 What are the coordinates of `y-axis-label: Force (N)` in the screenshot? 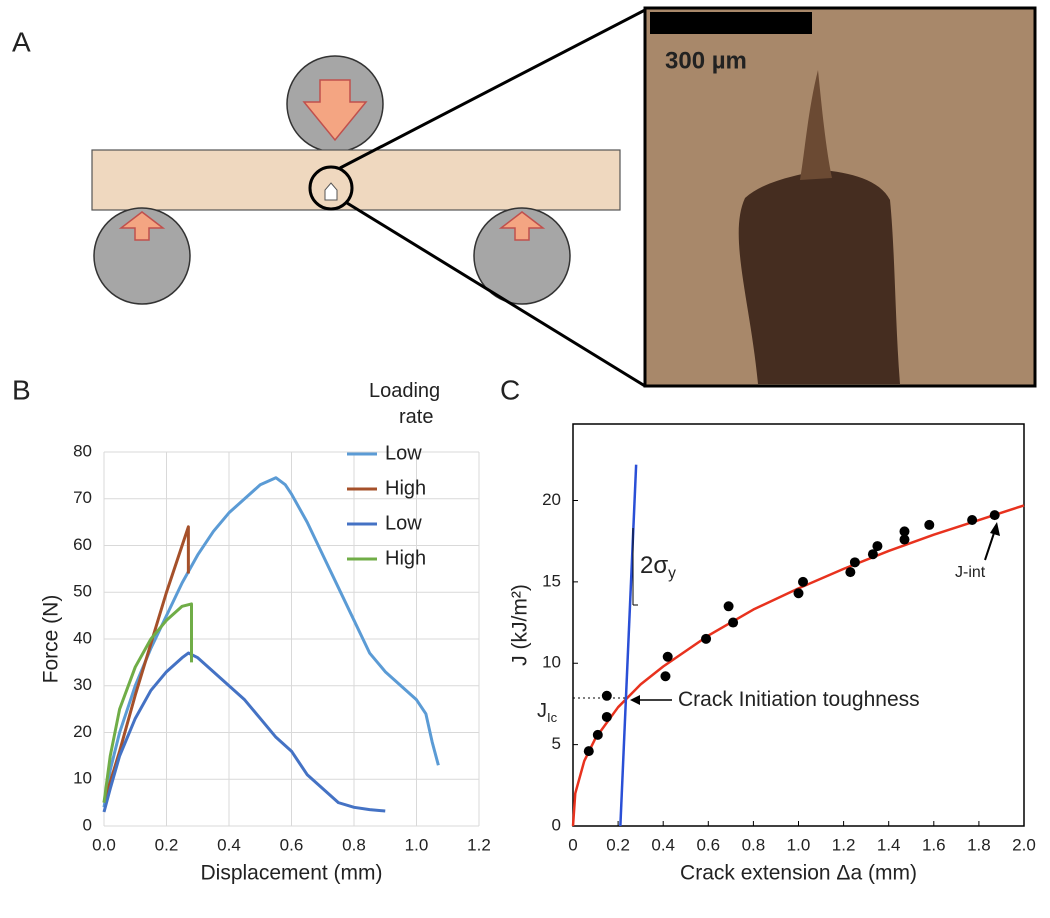 It's located at (51, 639).